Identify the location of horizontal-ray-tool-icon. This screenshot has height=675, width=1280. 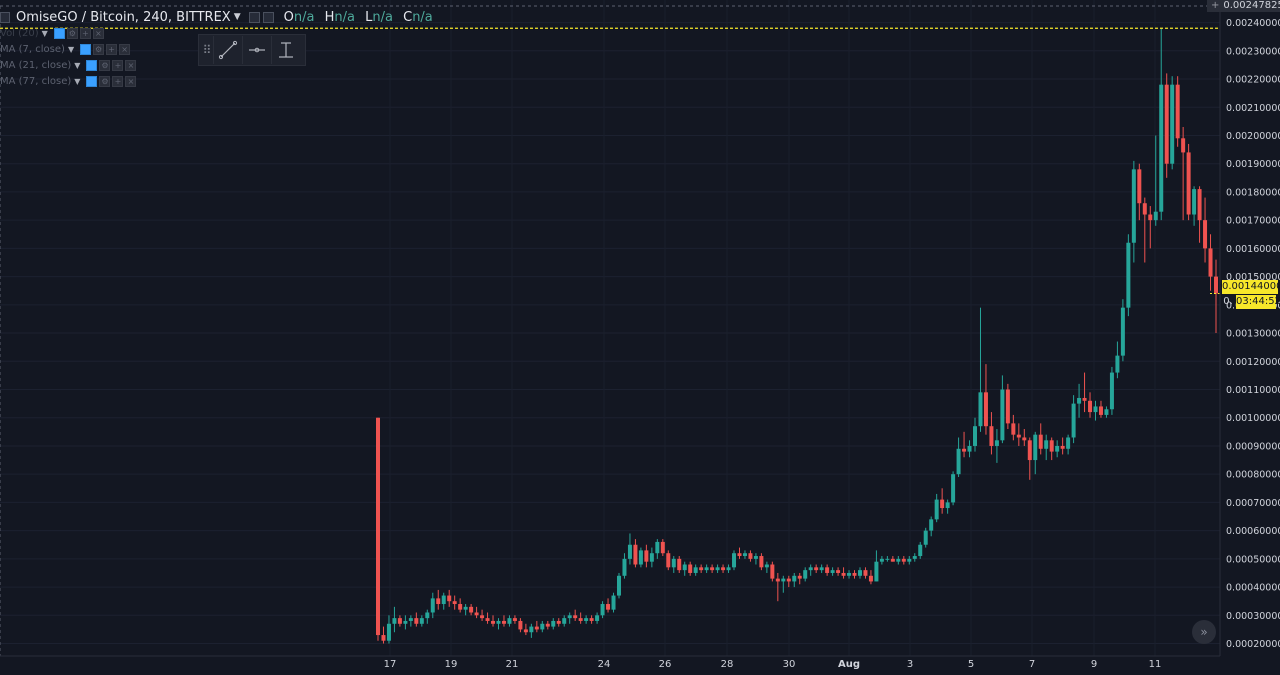
(256, 50).